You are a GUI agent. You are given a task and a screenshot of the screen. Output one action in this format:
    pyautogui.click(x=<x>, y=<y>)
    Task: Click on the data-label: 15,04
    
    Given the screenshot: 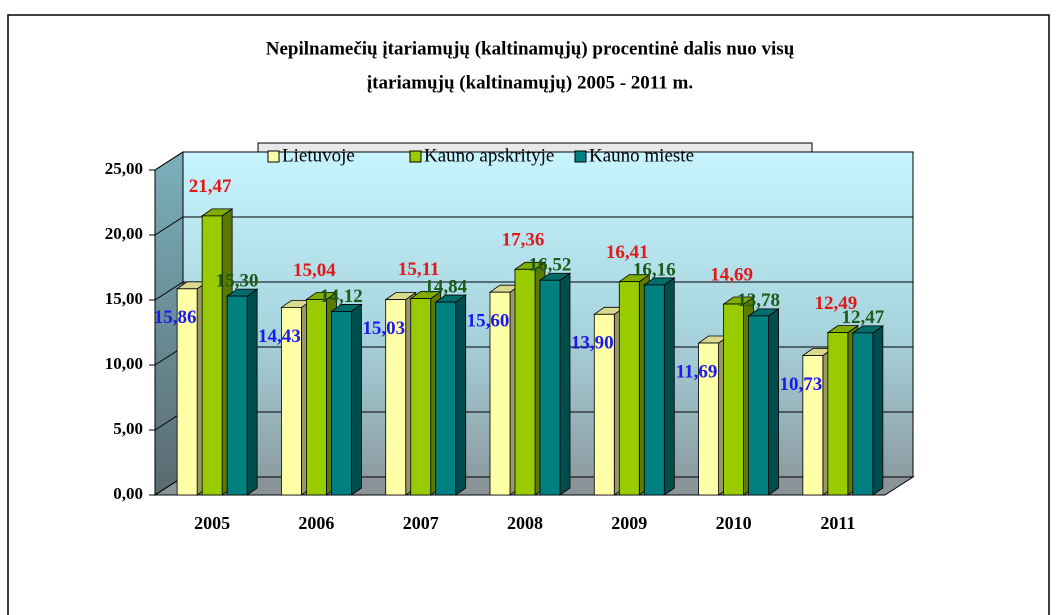 What is the action you would take?
    pyautogui.click(x=314, y=270)
    